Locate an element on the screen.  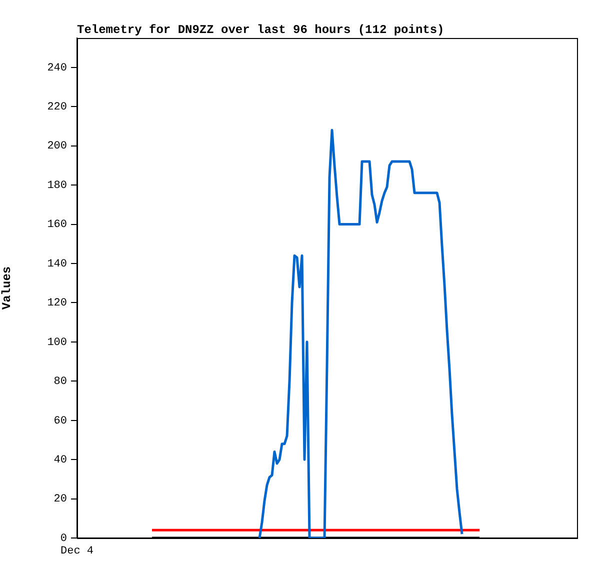
y-tick-label: 240 is located at coordinates (57, 68).